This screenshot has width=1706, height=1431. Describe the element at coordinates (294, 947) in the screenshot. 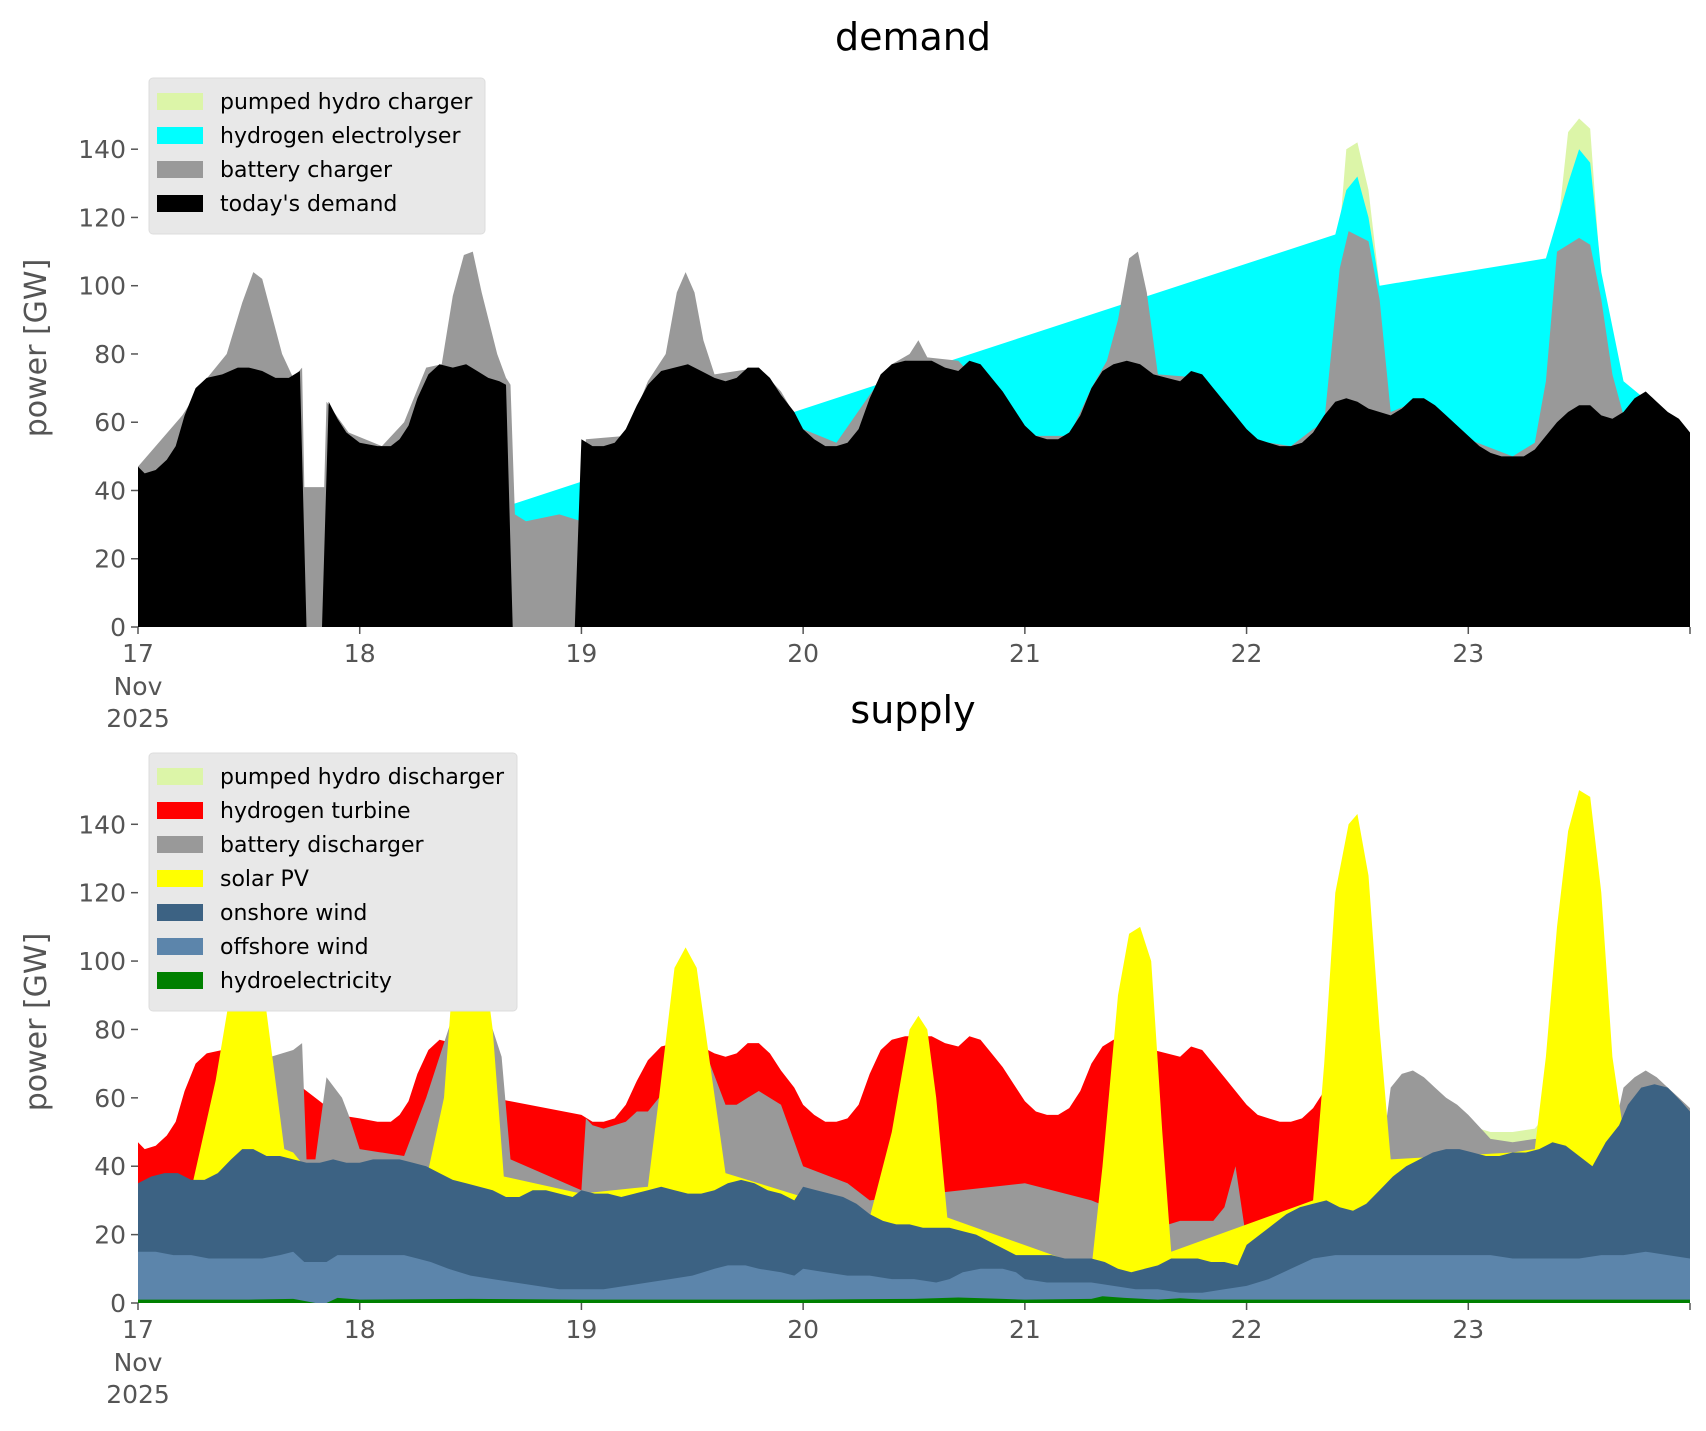

I see `legend-label-offshore-wind: offshore wind` at that location.